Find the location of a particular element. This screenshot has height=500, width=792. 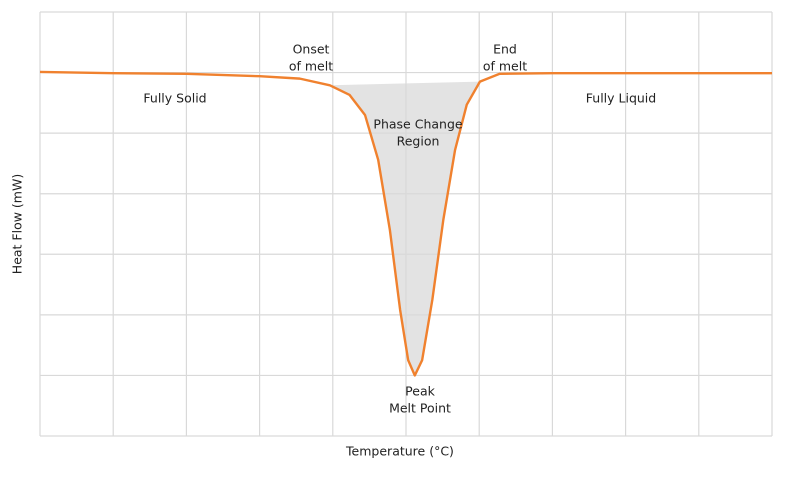

annotation: Fully Solid is located at coordinates (174, 98).